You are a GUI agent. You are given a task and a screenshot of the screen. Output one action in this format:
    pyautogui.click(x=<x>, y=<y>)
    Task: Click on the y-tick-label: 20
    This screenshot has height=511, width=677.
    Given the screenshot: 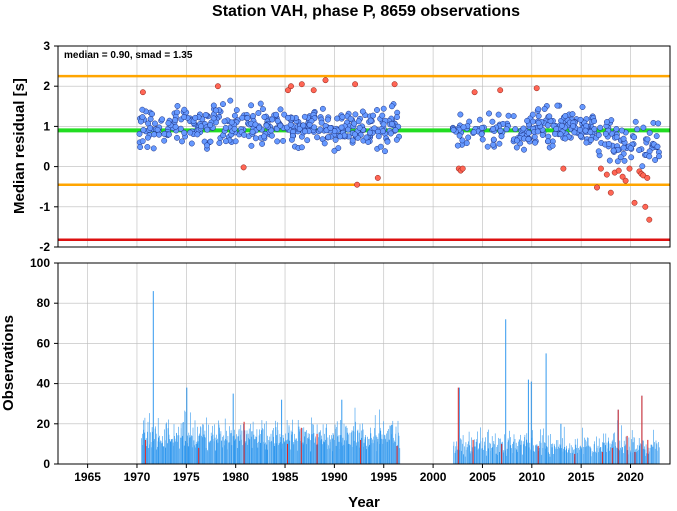 What is the action you would take?
    pyautogui.click(x=44, y=424)
    